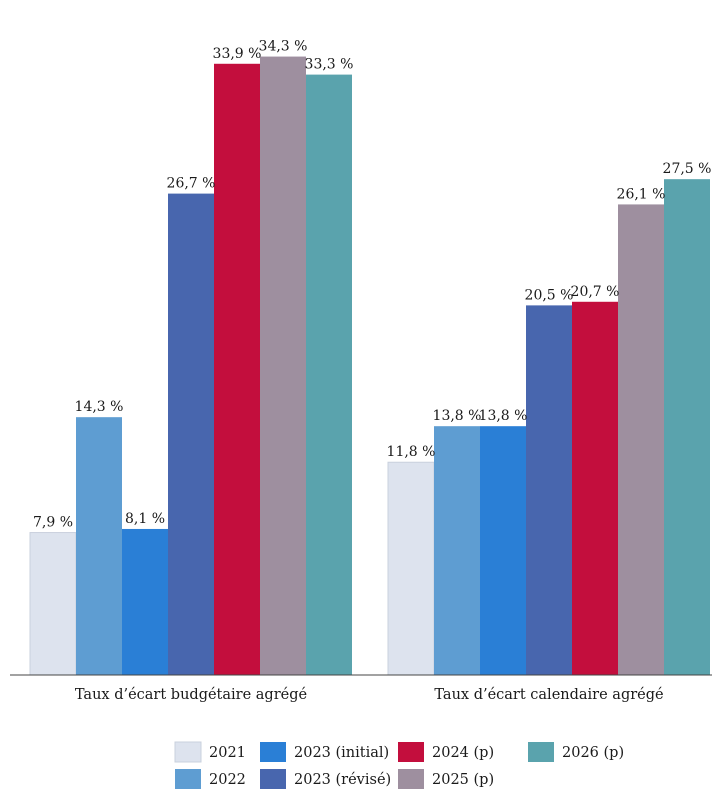 The width and height of the screenshot is (718, 800). What do you see at coordinates (687, 169) in the screenshot?
I see `data-label: 27,5 %` at bounding box center [687, 169].